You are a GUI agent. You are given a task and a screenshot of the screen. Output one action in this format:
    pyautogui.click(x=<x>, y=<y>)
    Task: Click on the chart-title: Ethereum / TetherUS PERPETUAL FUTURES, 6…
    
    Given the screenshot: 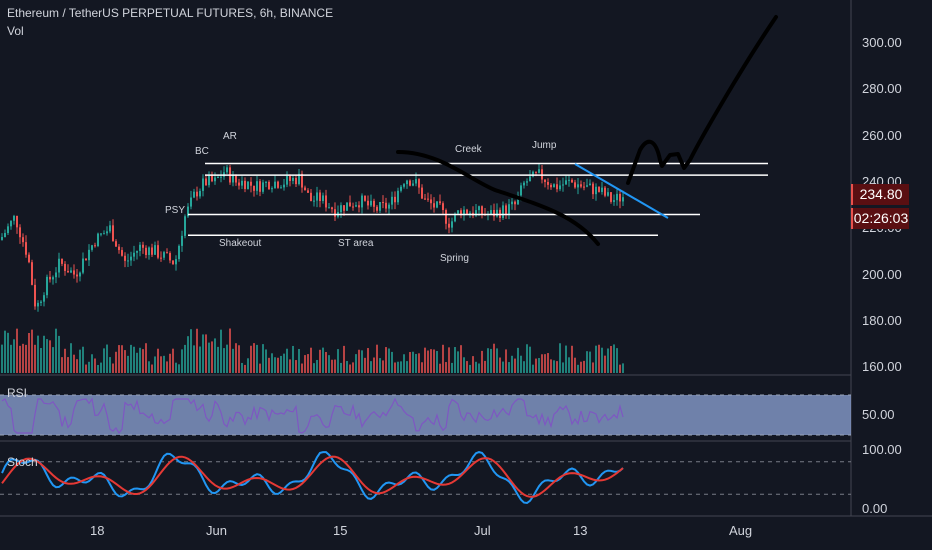 What is the action you would take?
    pyautogui.click(x=170, y=13)
    